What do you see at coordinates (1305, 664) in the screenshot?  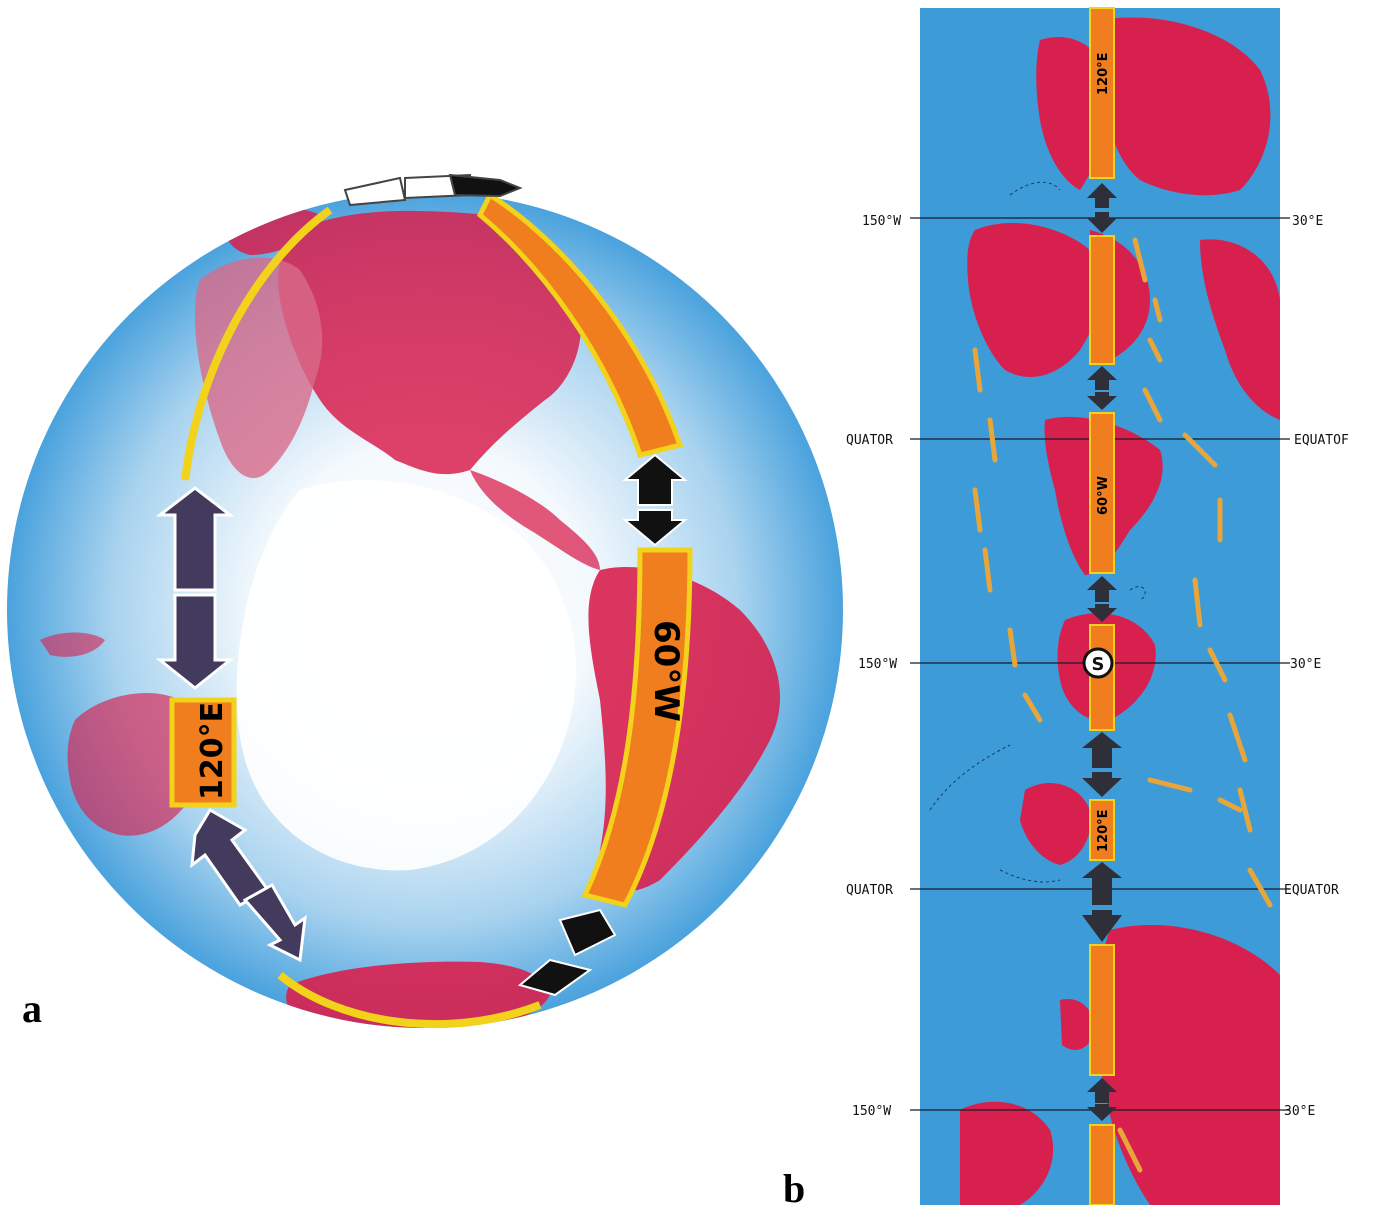 I see `grid-label-right-3: 30°E` at bounding box center [1305, 664].